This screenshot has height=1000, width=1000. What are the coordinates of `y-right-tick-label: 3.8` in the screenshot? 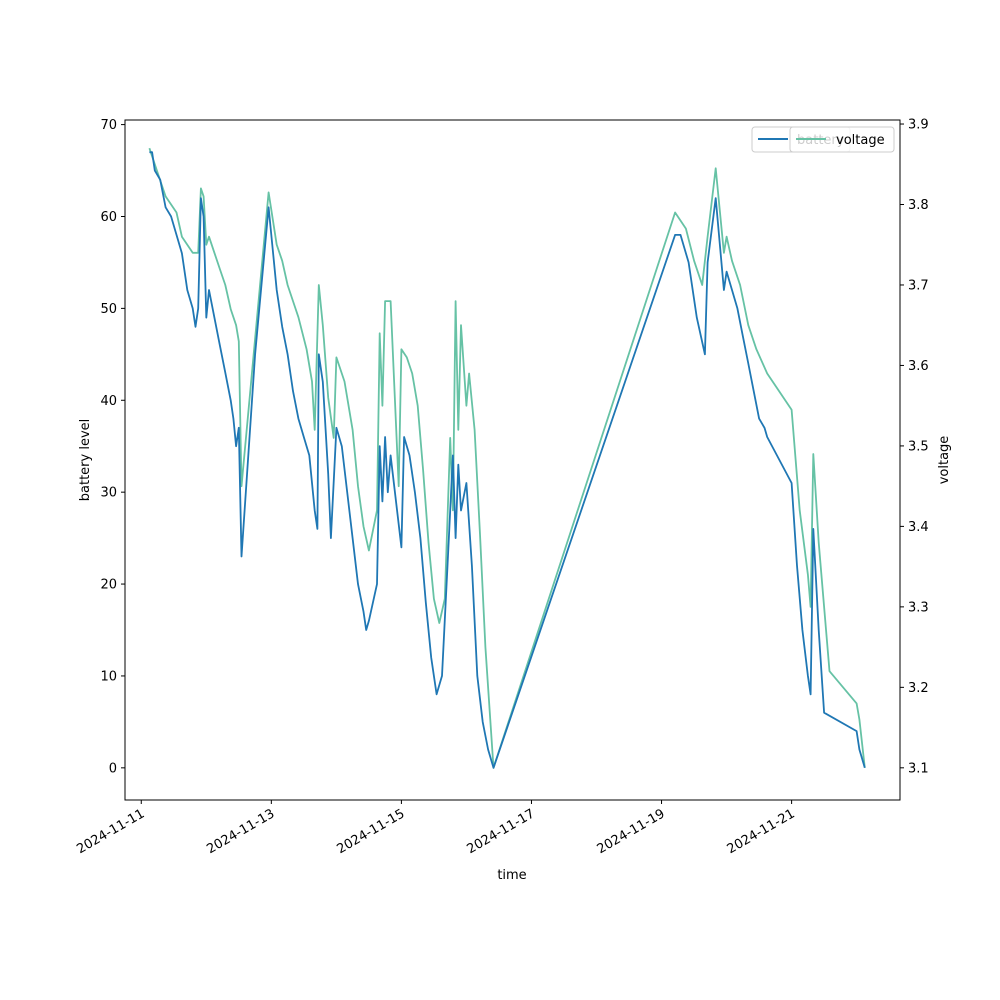 It's located at (918, 205).